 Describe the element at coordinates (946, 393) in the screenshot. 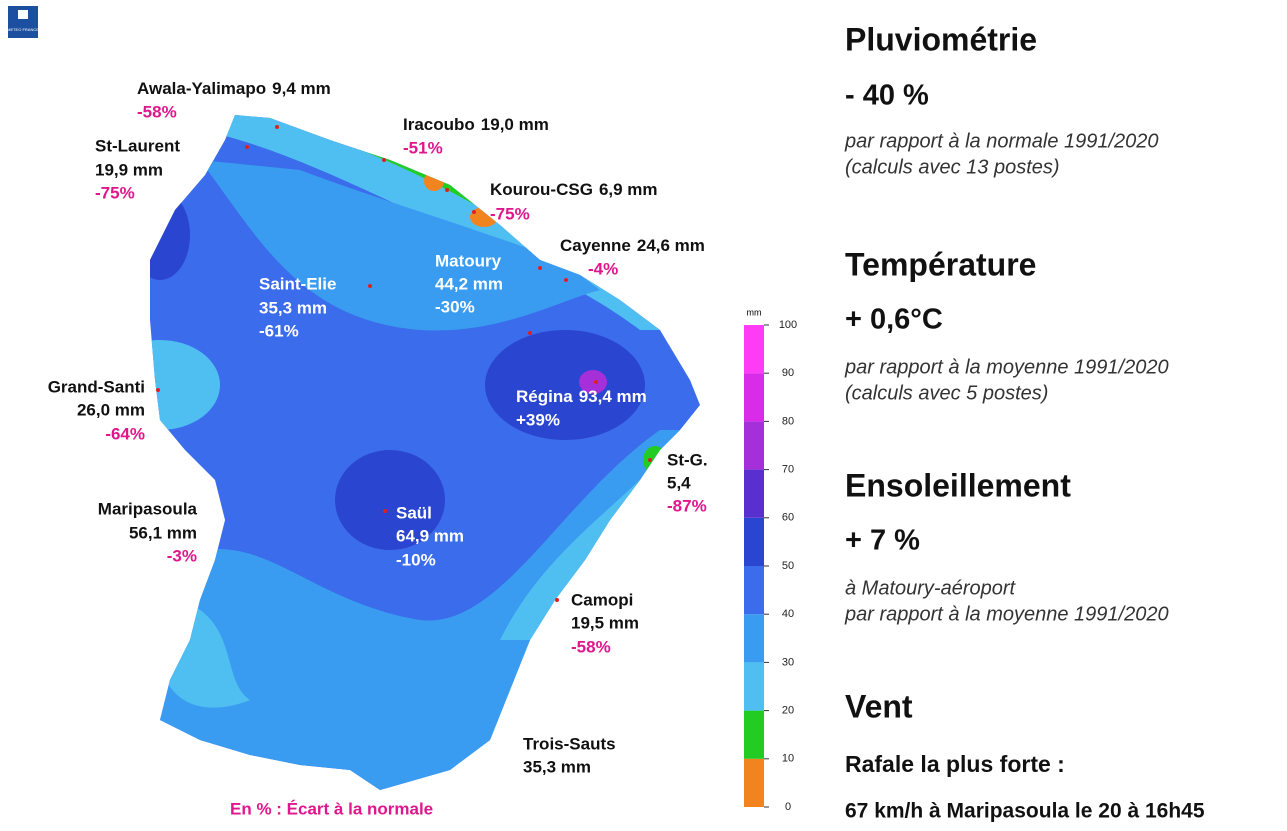

I see `summary-note: (calculs avec 5 postes)` at that location.